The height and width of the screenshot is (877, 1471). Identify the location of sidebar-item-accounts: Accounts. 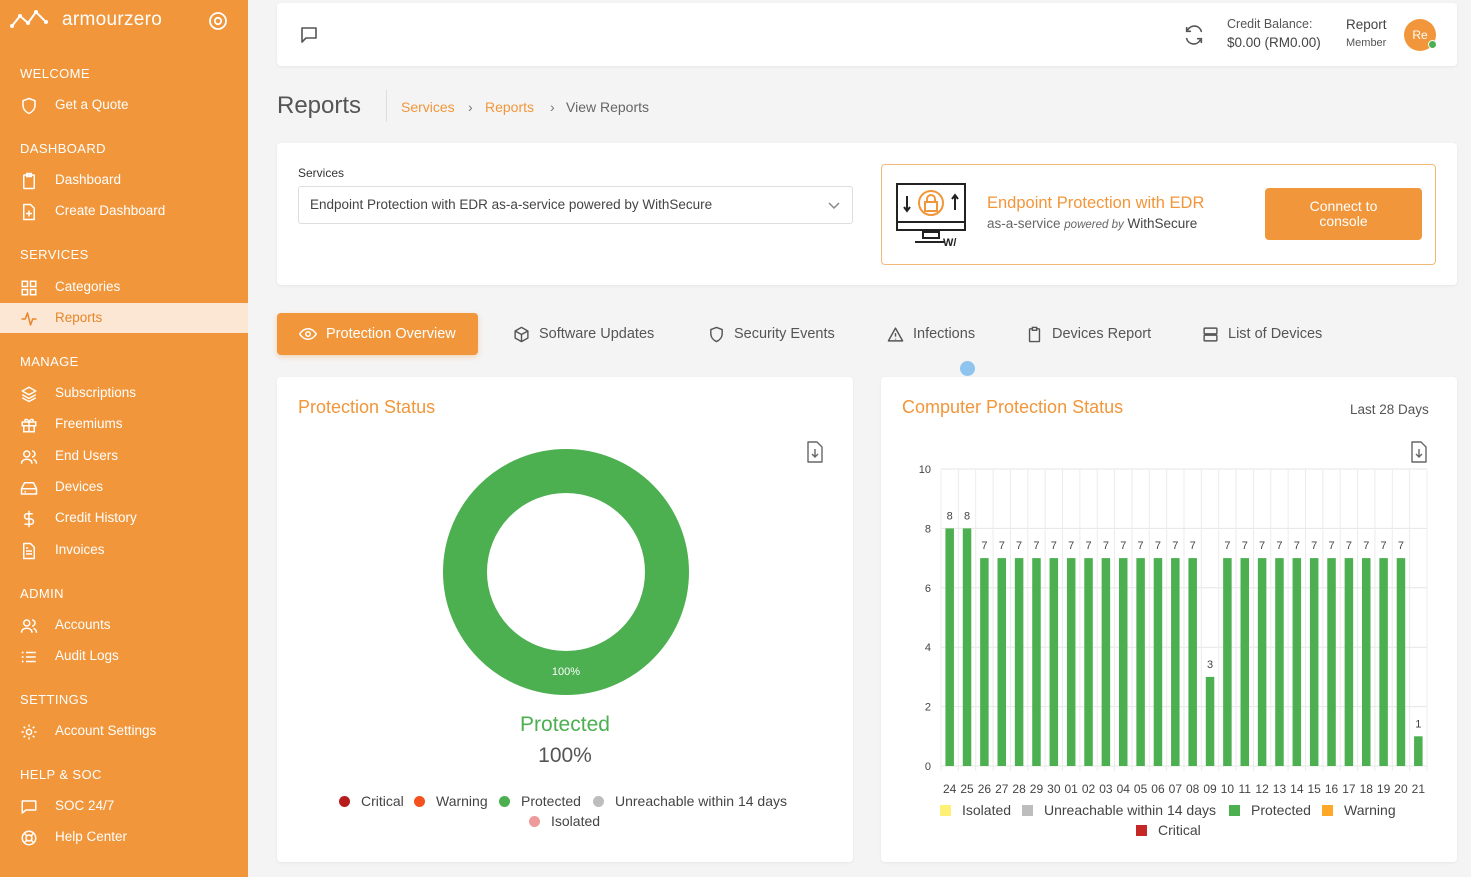
(124, 625).